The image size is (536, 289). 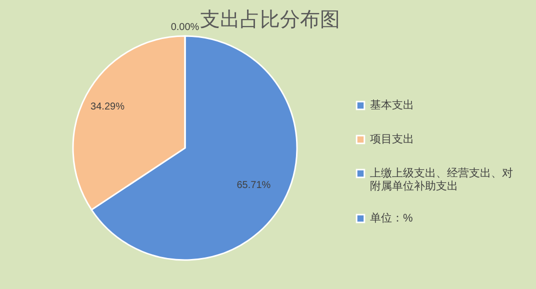 What do you see at coordinates (185, 27) in the screenshot?
I see `text: 0.00%` at bounding box center [185, 27].